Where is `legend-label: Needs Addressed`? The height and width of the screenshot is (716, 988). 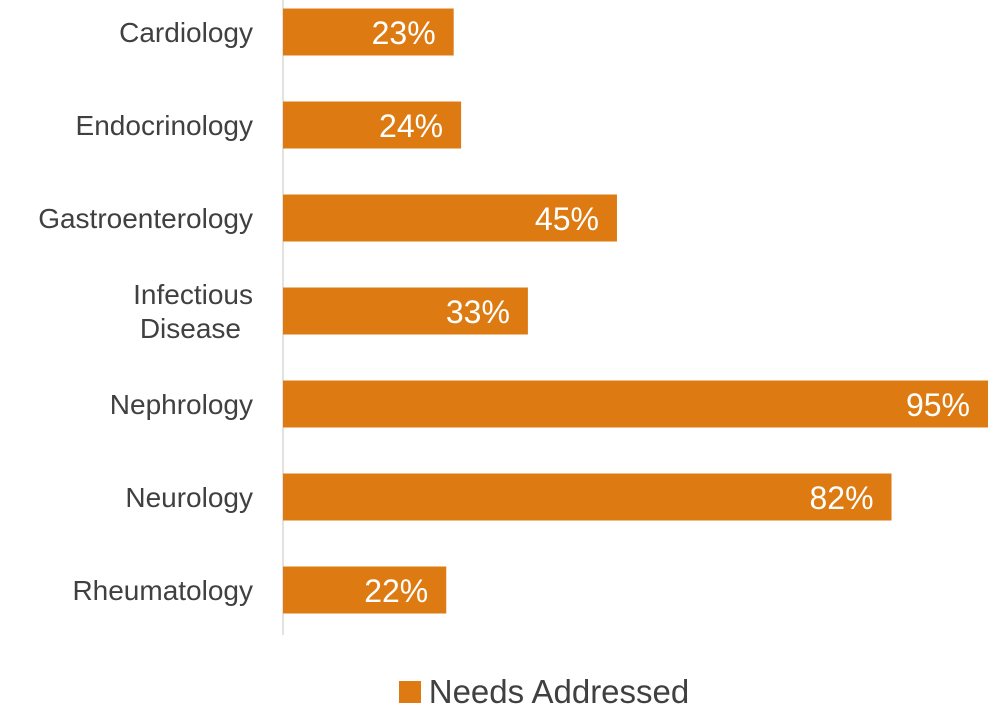
legend-label: Needs Addressed is located at coordinates (559, 691).